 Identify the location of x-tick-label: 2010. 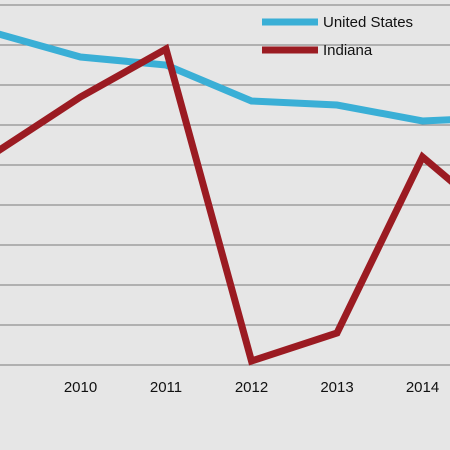
(80, 387).